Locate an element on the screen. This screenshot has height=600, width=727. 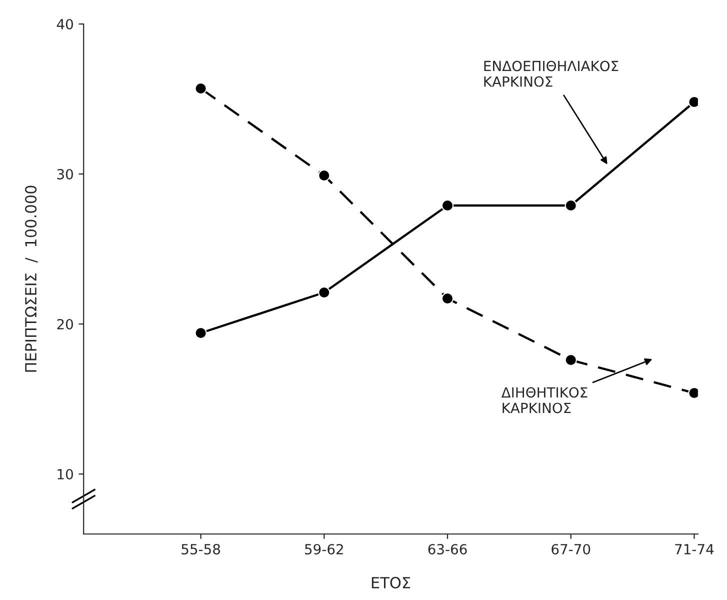
x-tick-label: 55-58 is located at coordinates (201, 549).